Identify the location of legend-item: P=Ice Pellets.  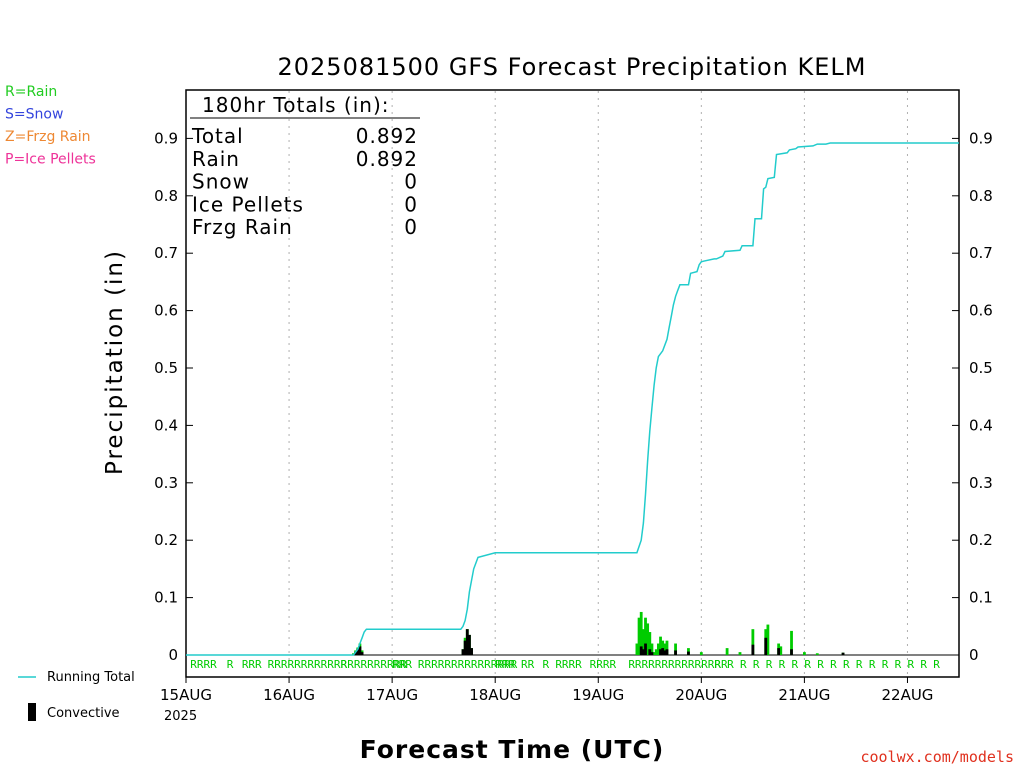
(50, 160).